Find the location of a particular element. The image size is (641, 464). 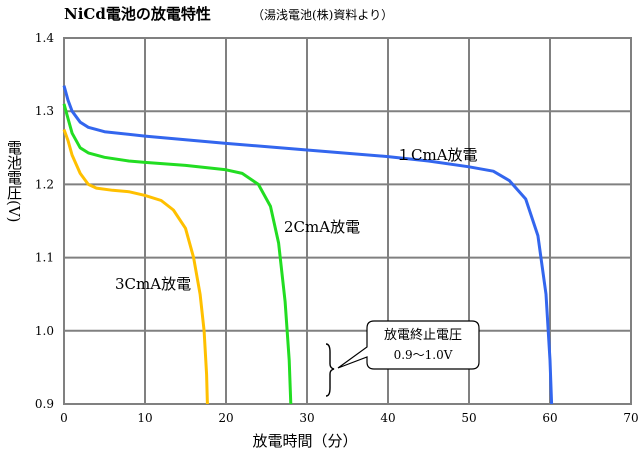

x-axis-ticks: 0 10 20 30 40 50 60 70 is located at coordinates (349, 418).